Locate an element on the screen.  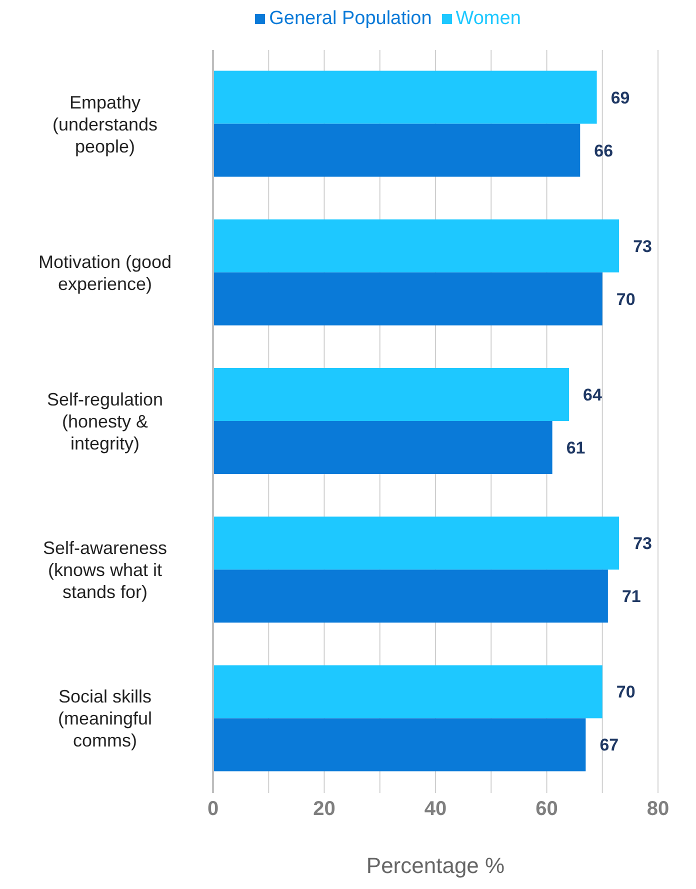
x-tick-label: 20 is located at coordinates (324, 809).